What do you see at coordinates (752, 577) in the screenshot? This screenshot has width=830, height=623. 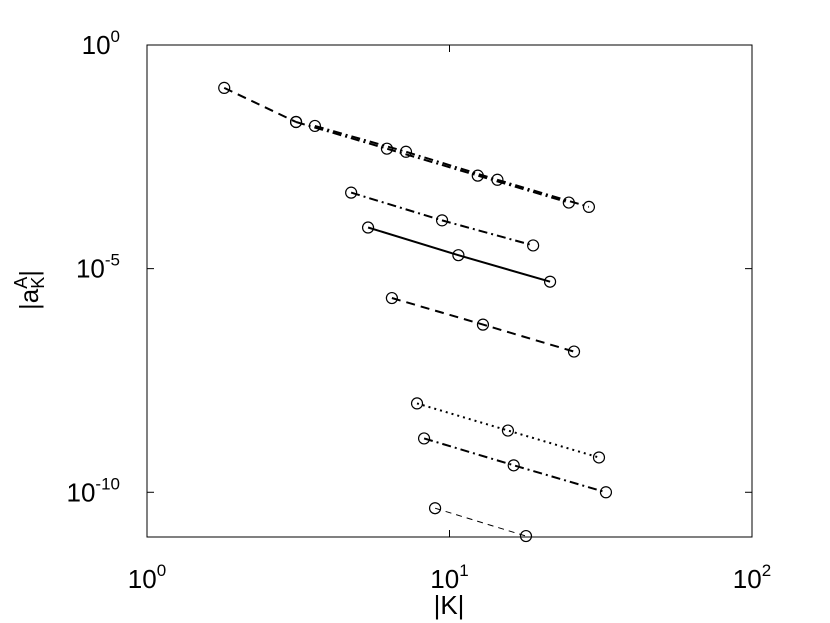 I see `x-tick-label: 10²` at bounding box center [752, 577].